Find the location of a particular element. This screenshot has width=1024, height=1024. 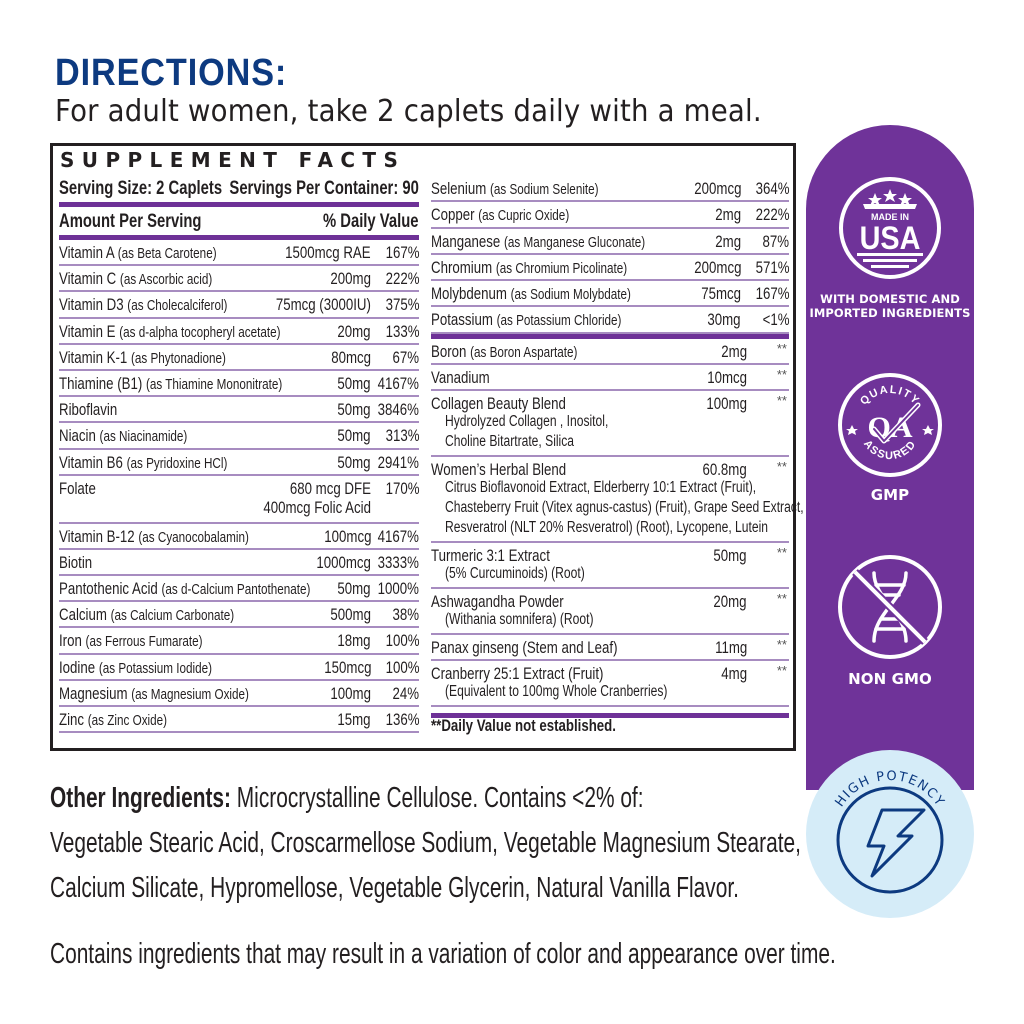

nutrient-name: Iron (as Ferrous Fumarate) is located at coordinates (131, 641).